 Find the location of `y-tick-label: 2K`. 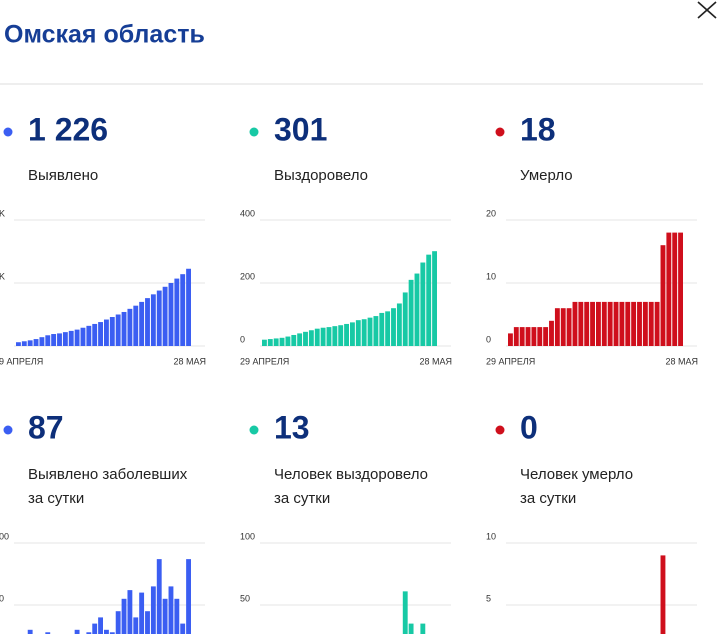

y-tick-label: 2K is located at coordinates (2, 213).